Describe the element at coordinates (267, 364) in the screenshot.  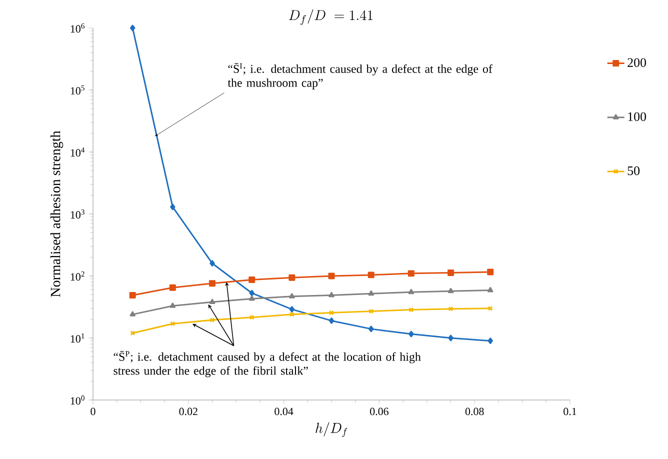
I see `annotation: “S̄$^{P}$; i.e. detachment caused by a defect at the location of high stress under the edge of the fibril stalk”` at that location.